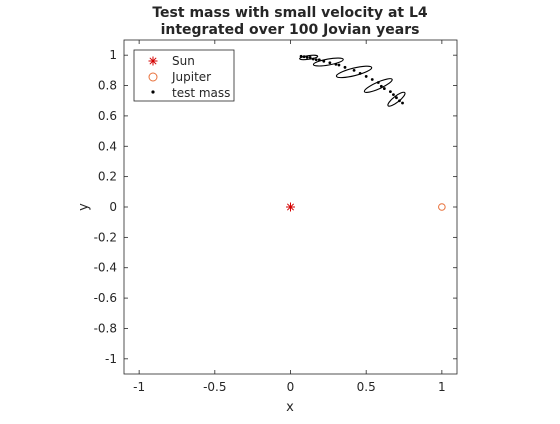 The height and width of the screenshot is (424, 560). I want to click on legend-marker-sun, so click(153, 61).